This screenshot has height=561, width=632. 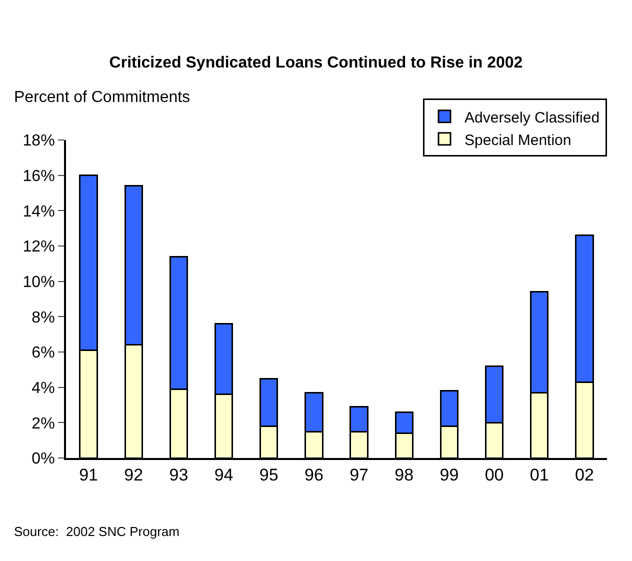 What do you see at coordinates (314, 474) in the screenshot?
I see `x-tick-label: 96` at bounding box center [314, 474].